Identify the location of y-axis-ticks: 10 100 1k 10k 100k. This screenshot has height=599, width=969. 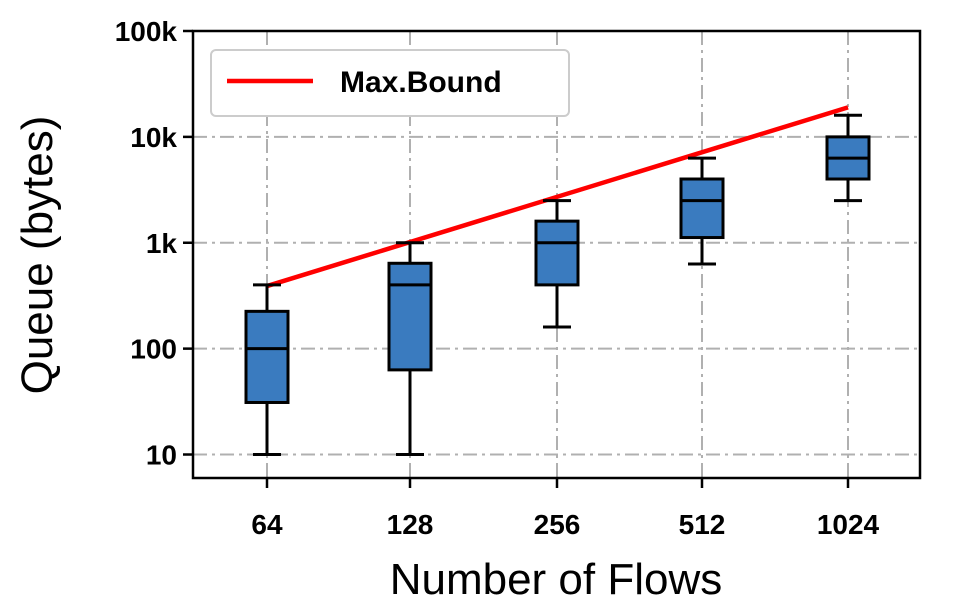
(154, 243).